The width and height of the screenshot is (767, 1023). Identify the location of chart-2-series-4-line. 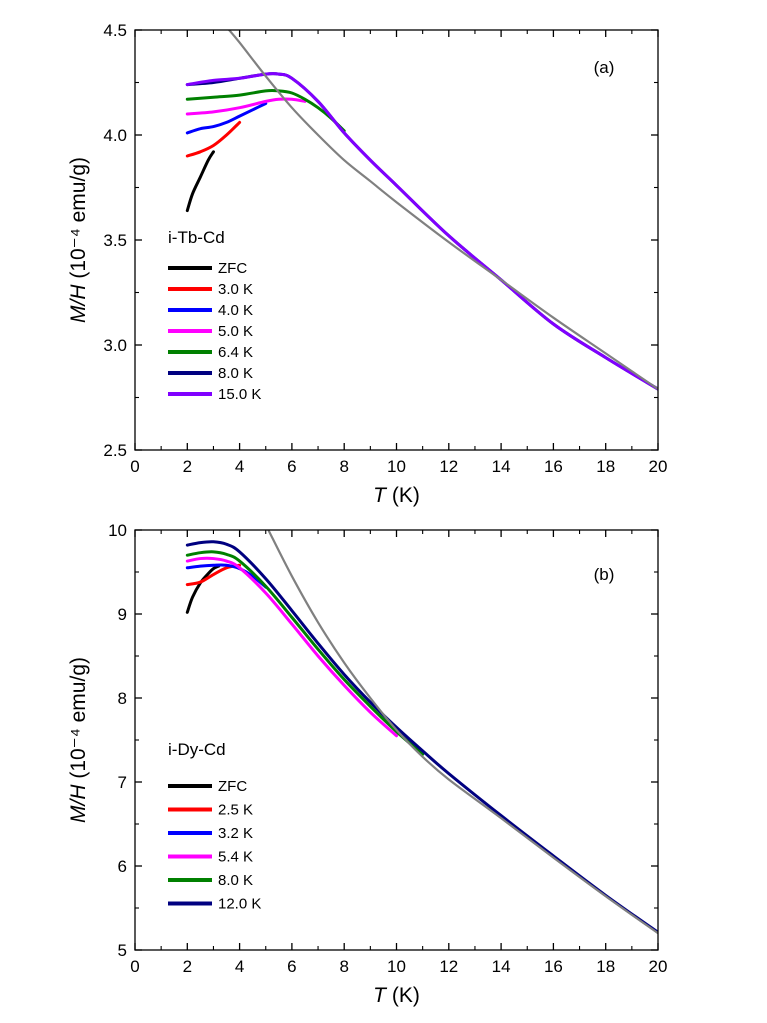
(291, 647).